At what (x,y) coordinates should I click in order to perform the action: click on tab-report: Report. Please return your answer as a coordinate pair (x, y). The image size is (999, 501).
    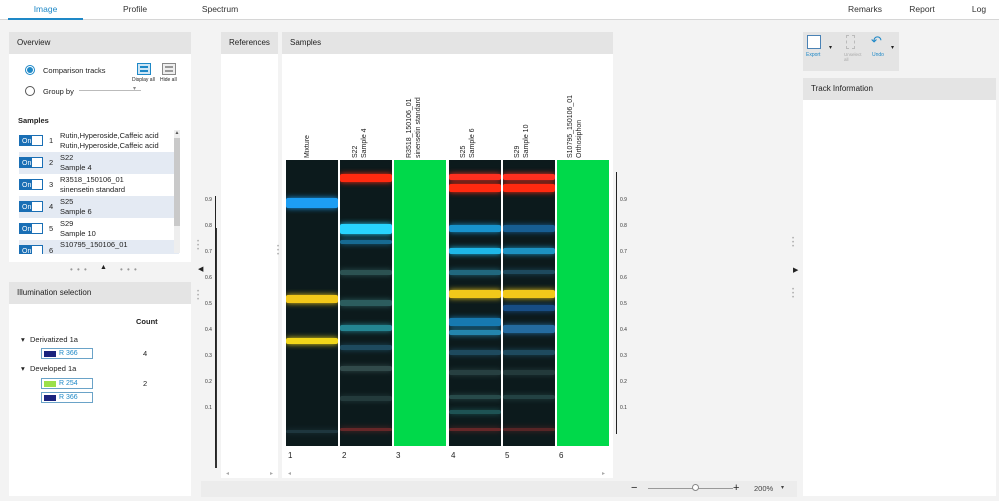
    Looking at the image, I should click on (922, 9).